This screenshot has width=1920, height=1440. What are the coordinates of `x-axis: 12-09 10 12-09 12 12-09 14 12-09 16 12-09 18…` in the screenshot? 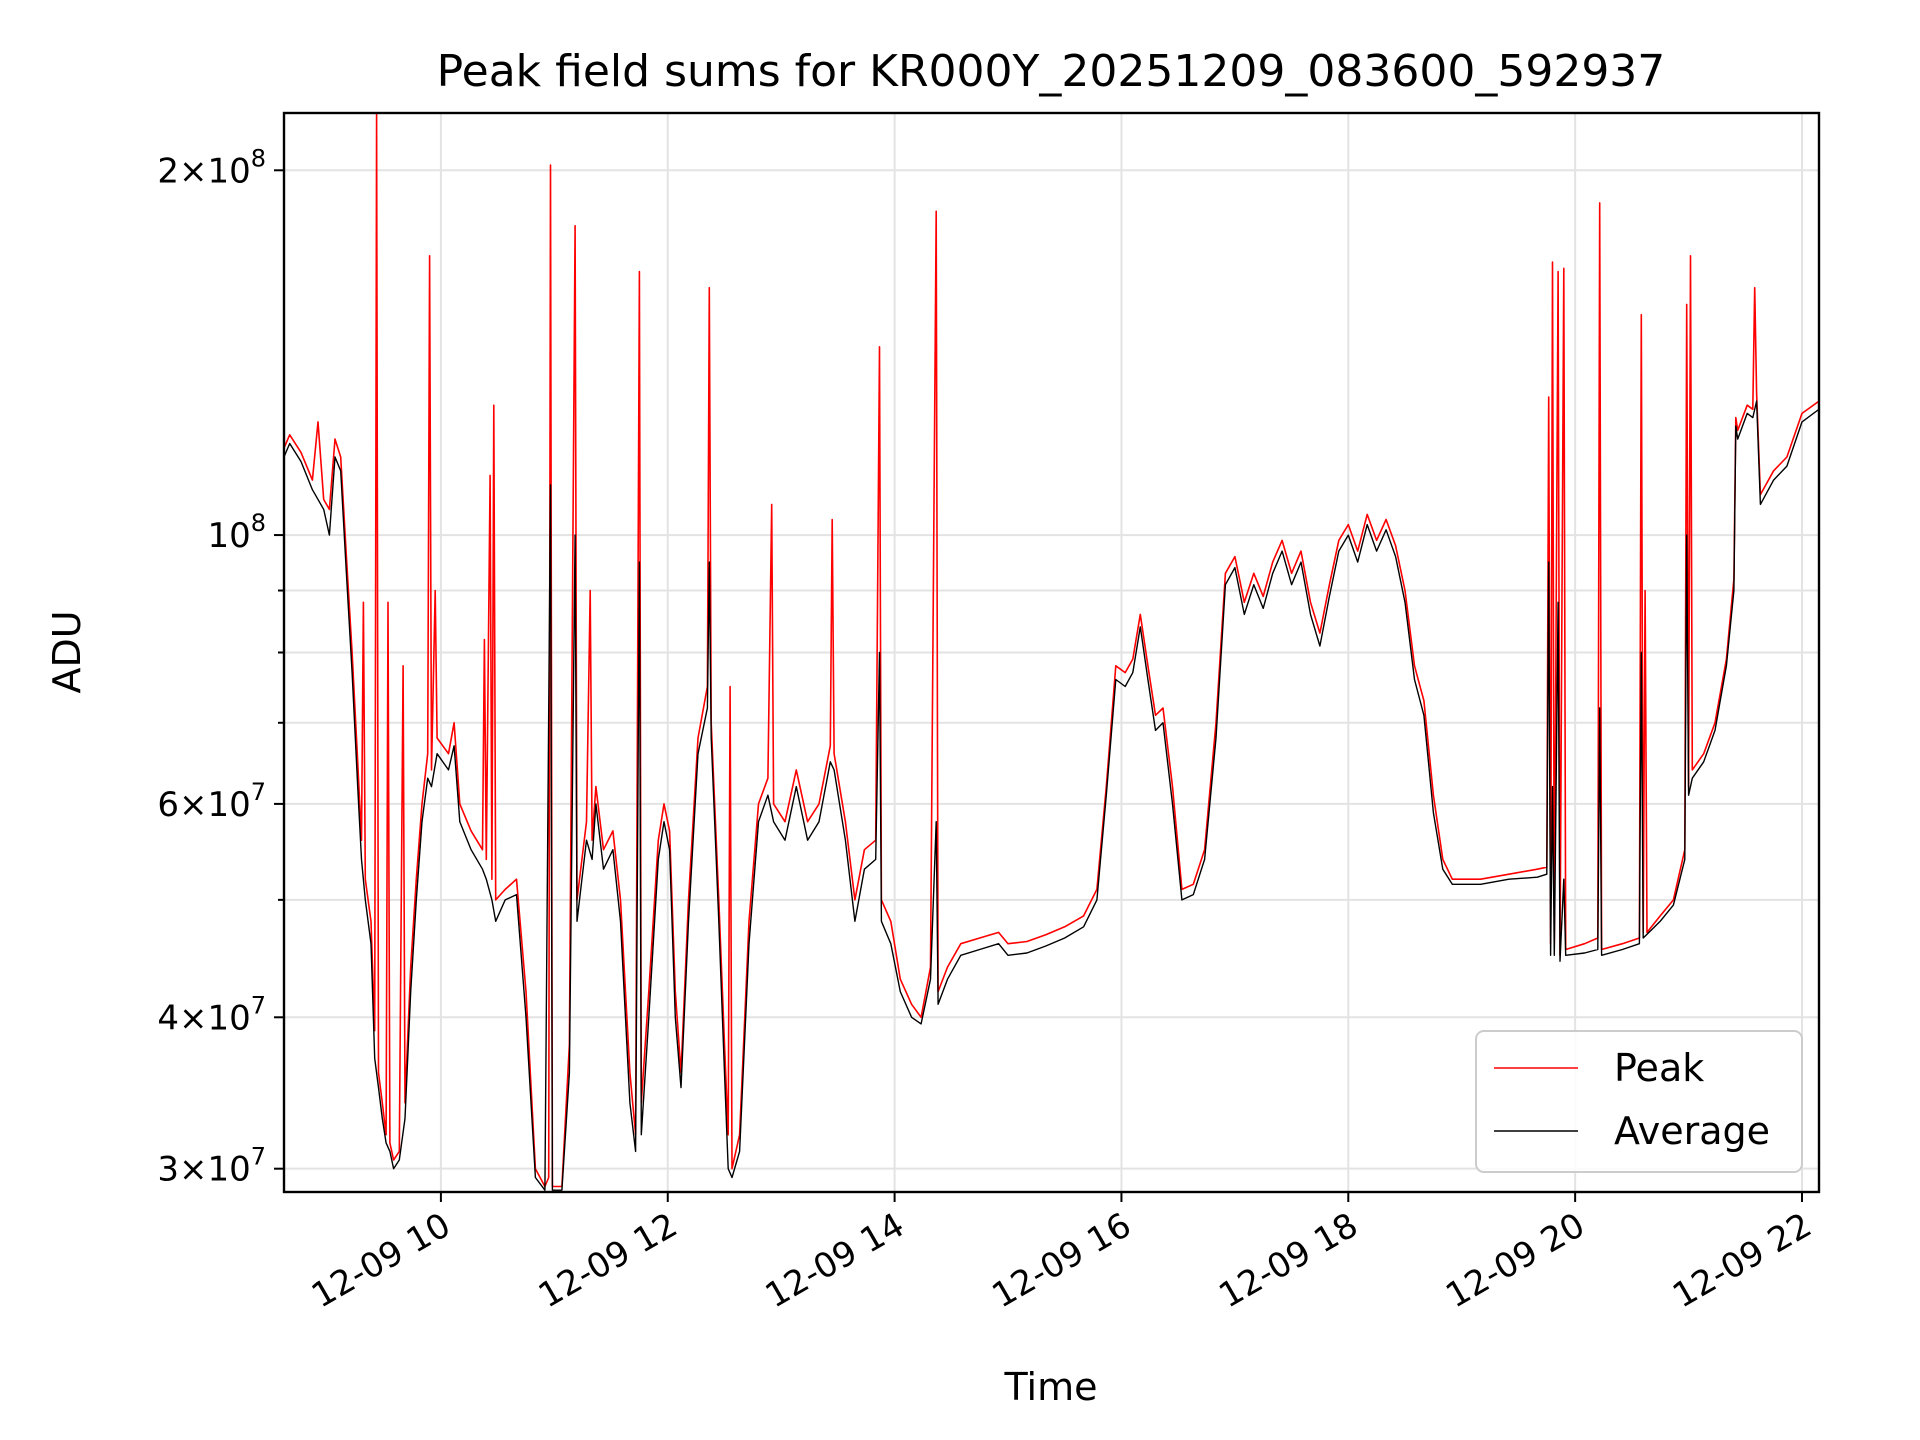 It's located at (1061, 1254).